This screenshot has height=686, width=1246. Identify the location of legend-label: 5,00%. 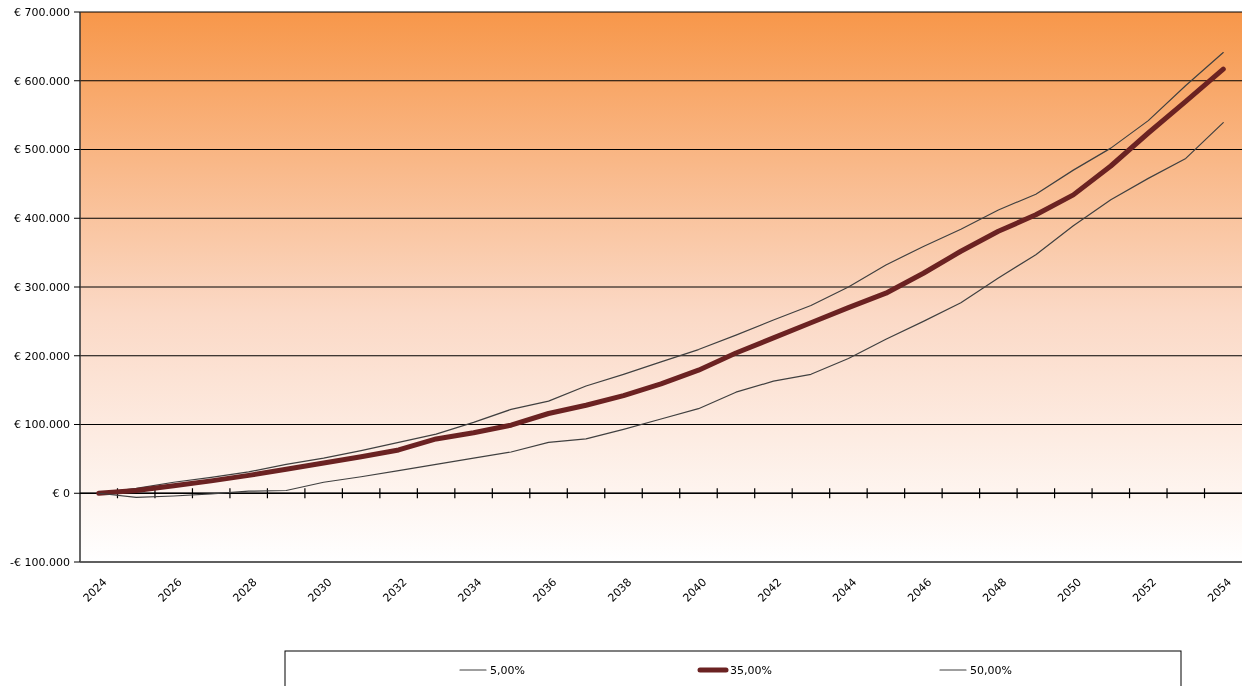
(507, 670).